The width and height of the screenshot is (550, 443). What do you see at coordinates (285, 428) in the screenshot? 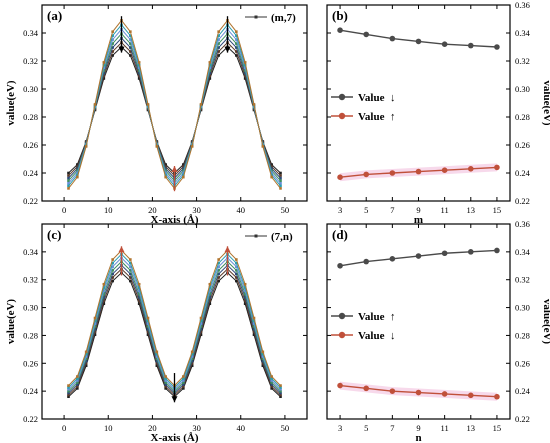
I see `x-tick-label: 50` at bounding box center [285, 428].